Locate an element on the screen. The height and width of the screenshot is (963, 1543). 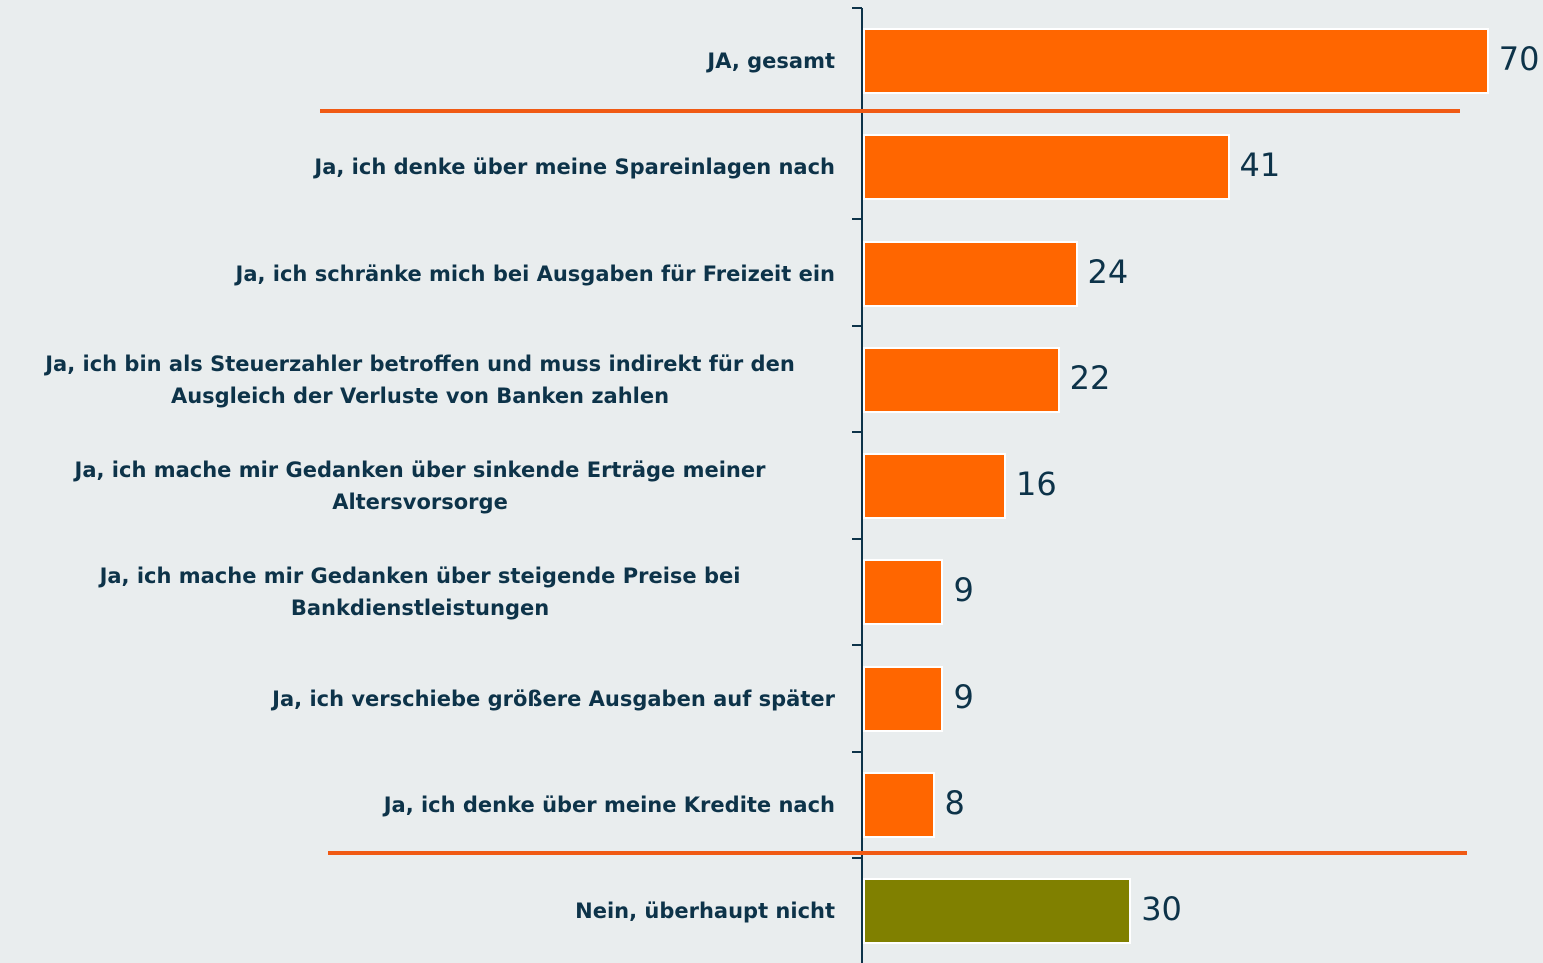
value-label: 30 is located at coordinates (1161, 909).